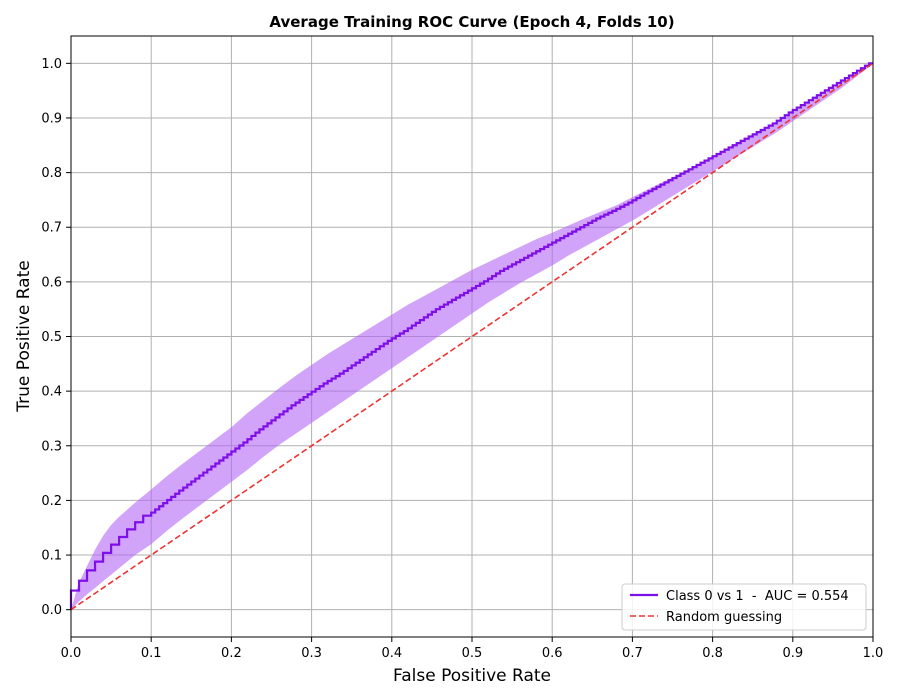  I want to click on y-tick-label: 0.3, so click(51, 446).